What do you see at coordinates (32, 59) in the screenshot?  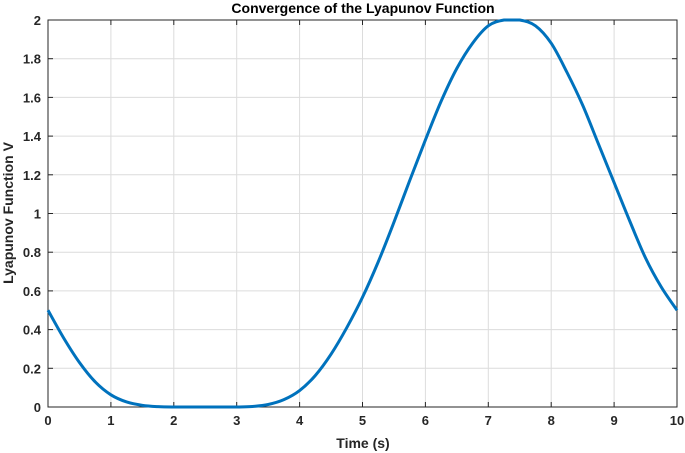 I see `y-tick-label: 1.8` at bounding box center [32, 59].